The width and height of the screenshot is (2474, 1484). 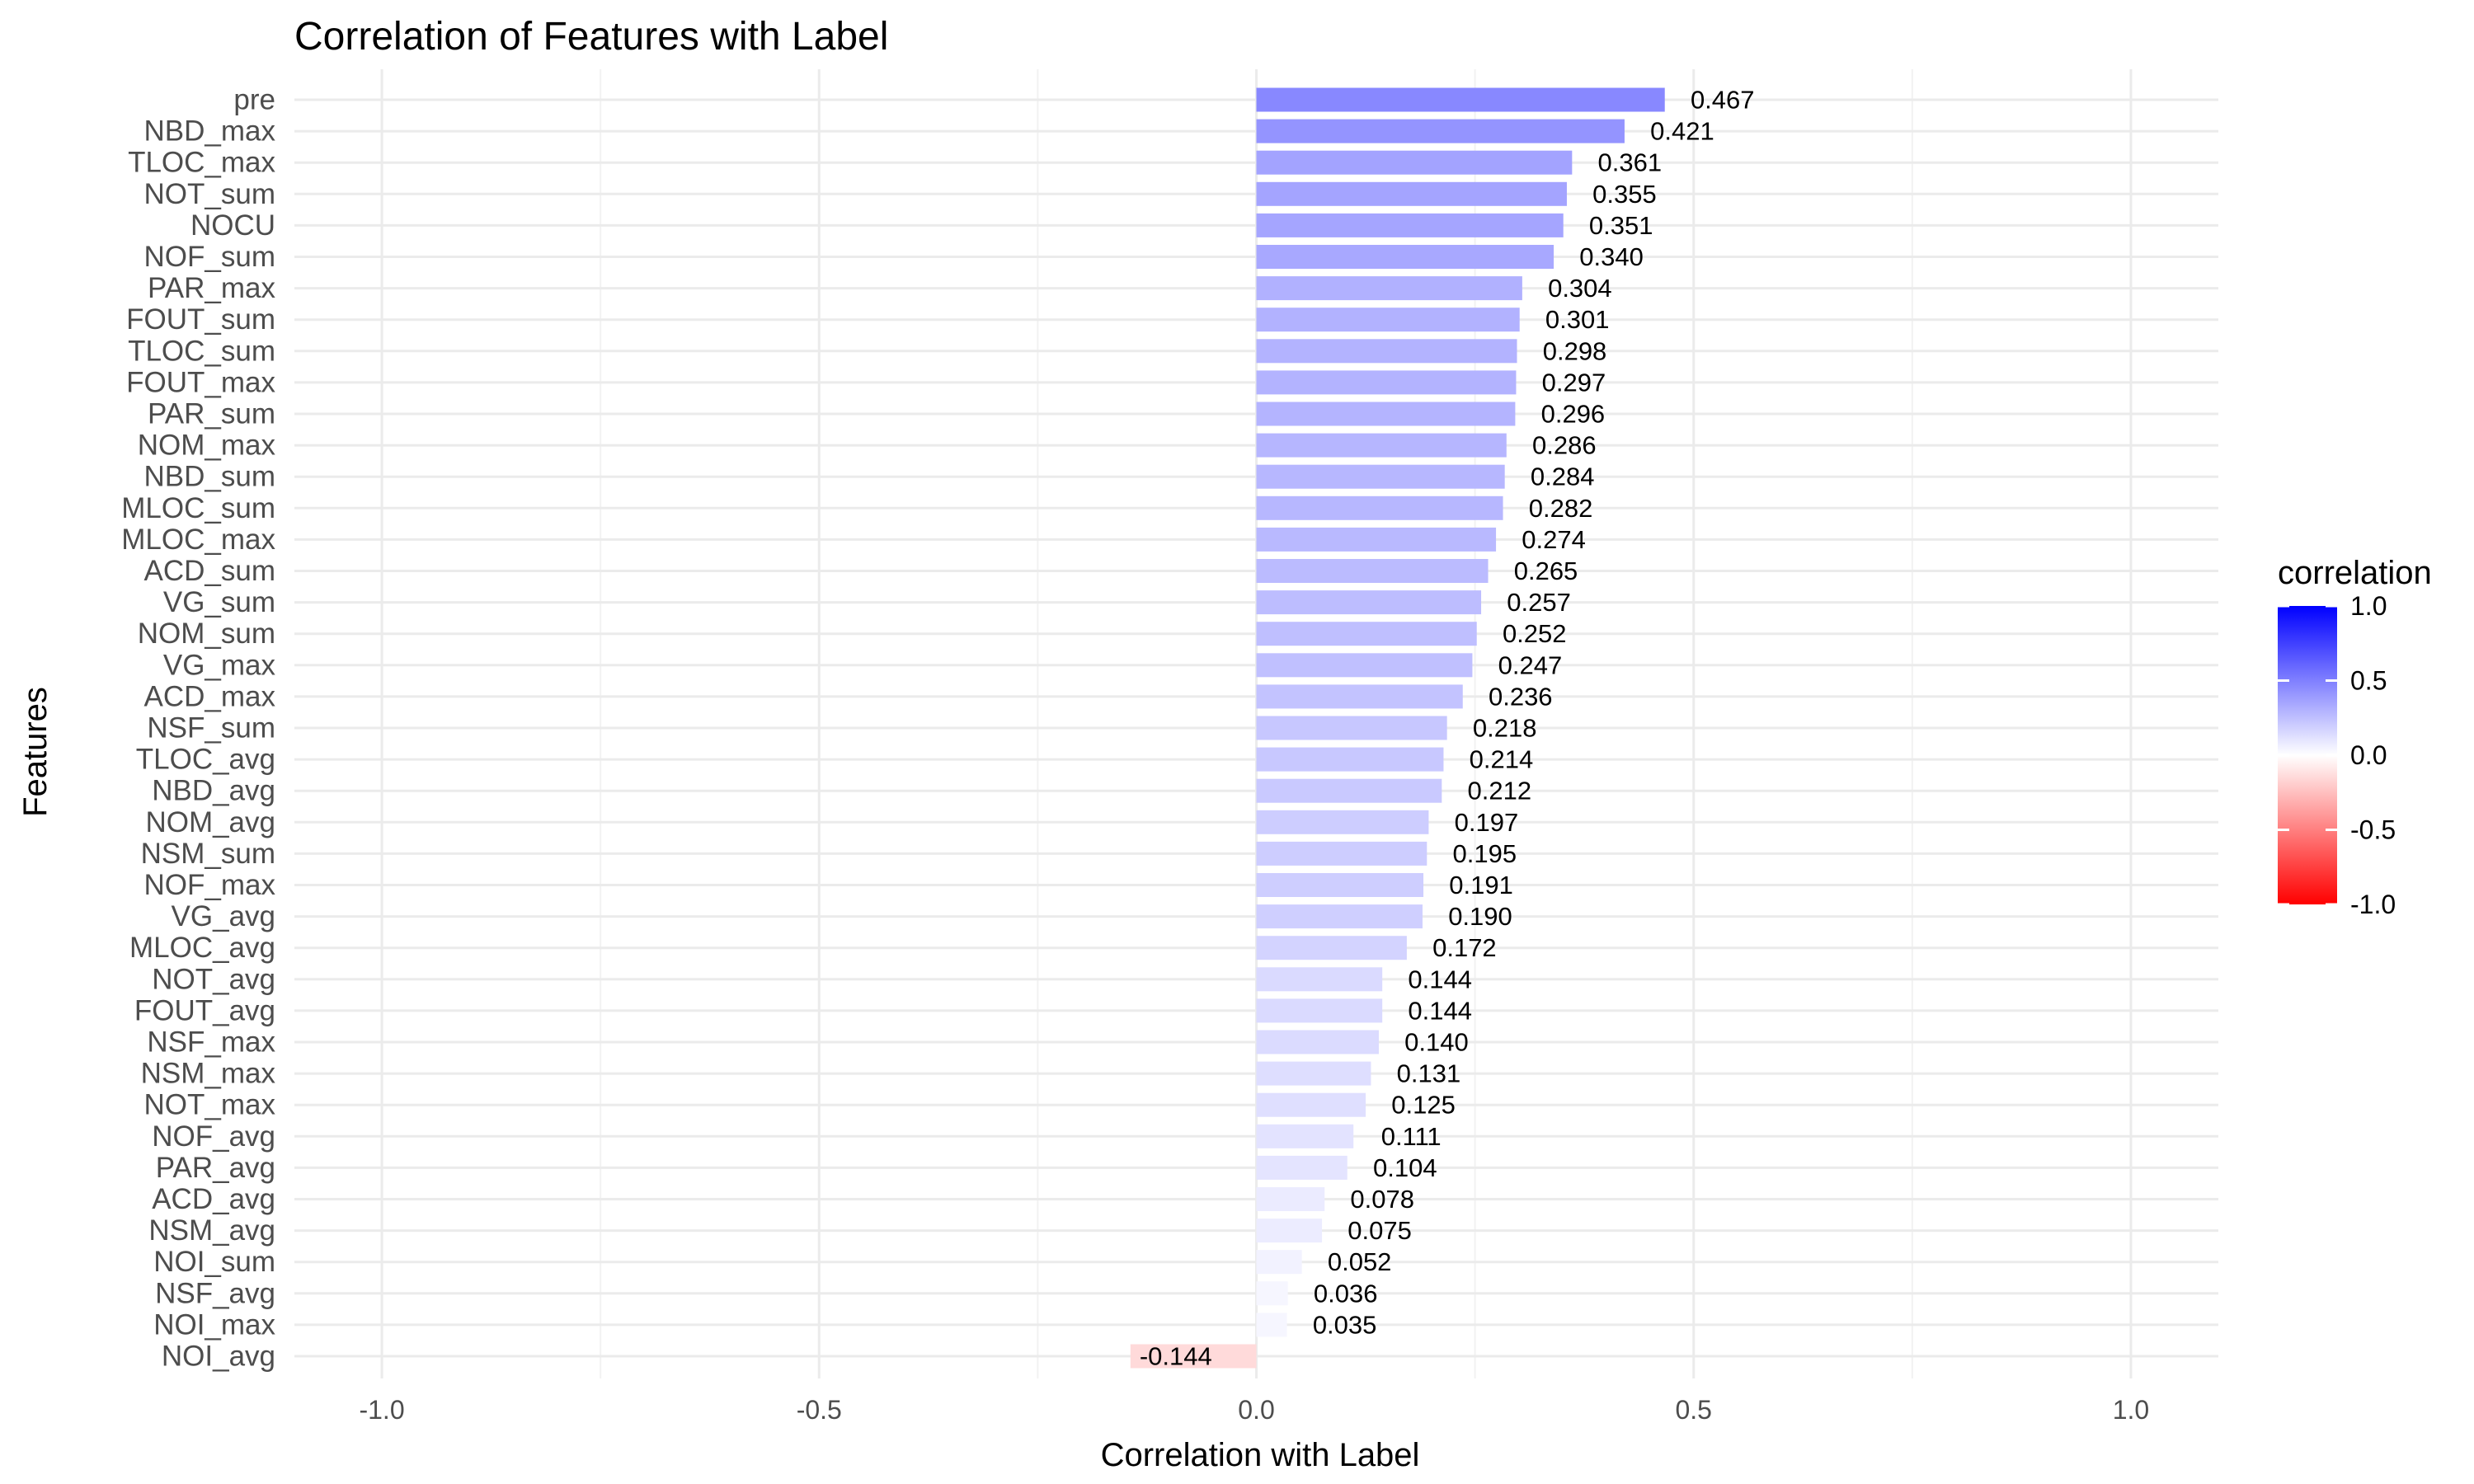 What do you see at coordinates (1480, 916) in the screenshot?
I see `data-label: 0.190` at bounding box center [1480, 916].